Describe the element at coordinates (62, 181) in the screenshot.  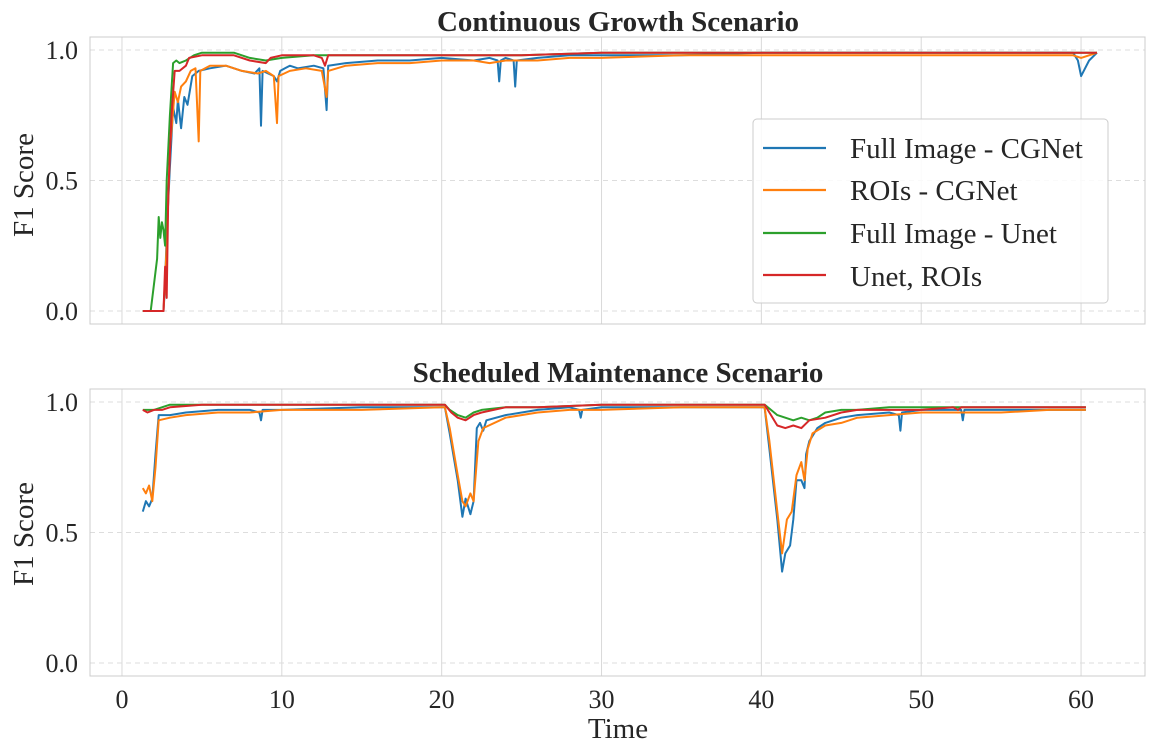
I see `top-y-tick-label: 0.5` at that location.